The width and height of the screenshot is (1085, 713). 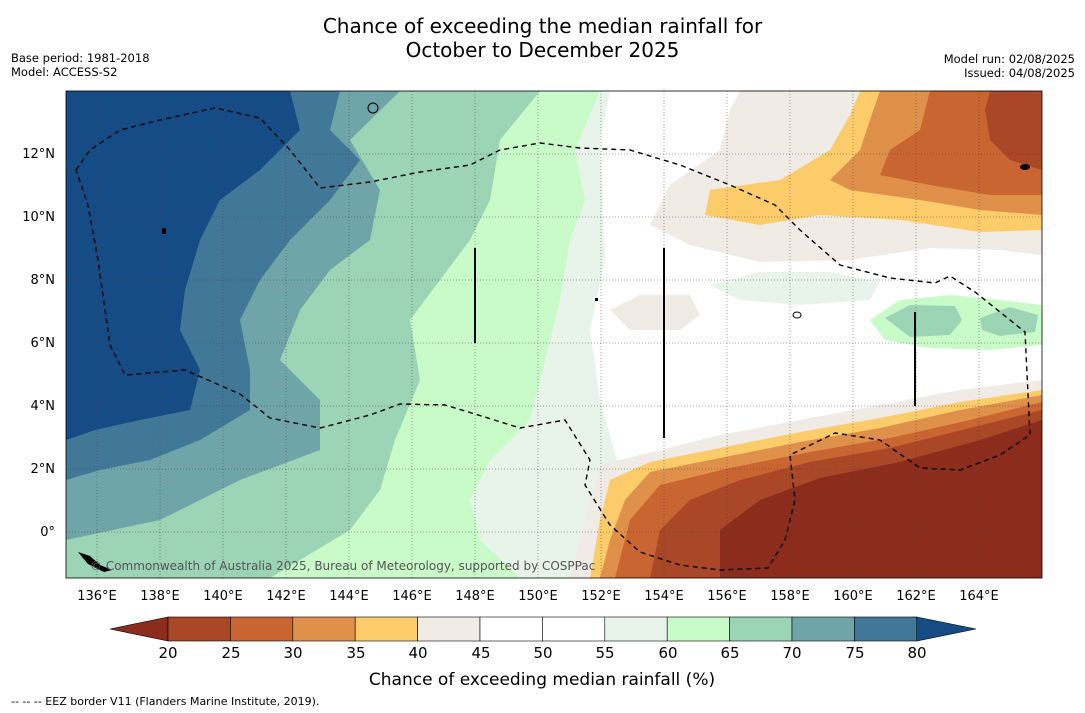 I want to click on lat-label: 6°N, so click(x=43, y=343).